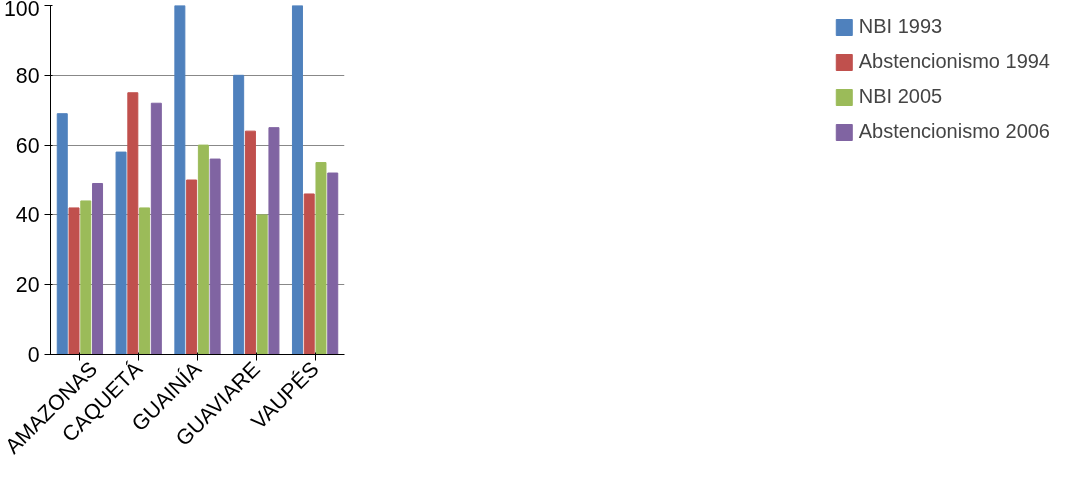 This screenshot has width=1069, height=479. Describe the element at coordinates (27, 75) in the screenshot. I see `y-tick-label: 80` at that location.